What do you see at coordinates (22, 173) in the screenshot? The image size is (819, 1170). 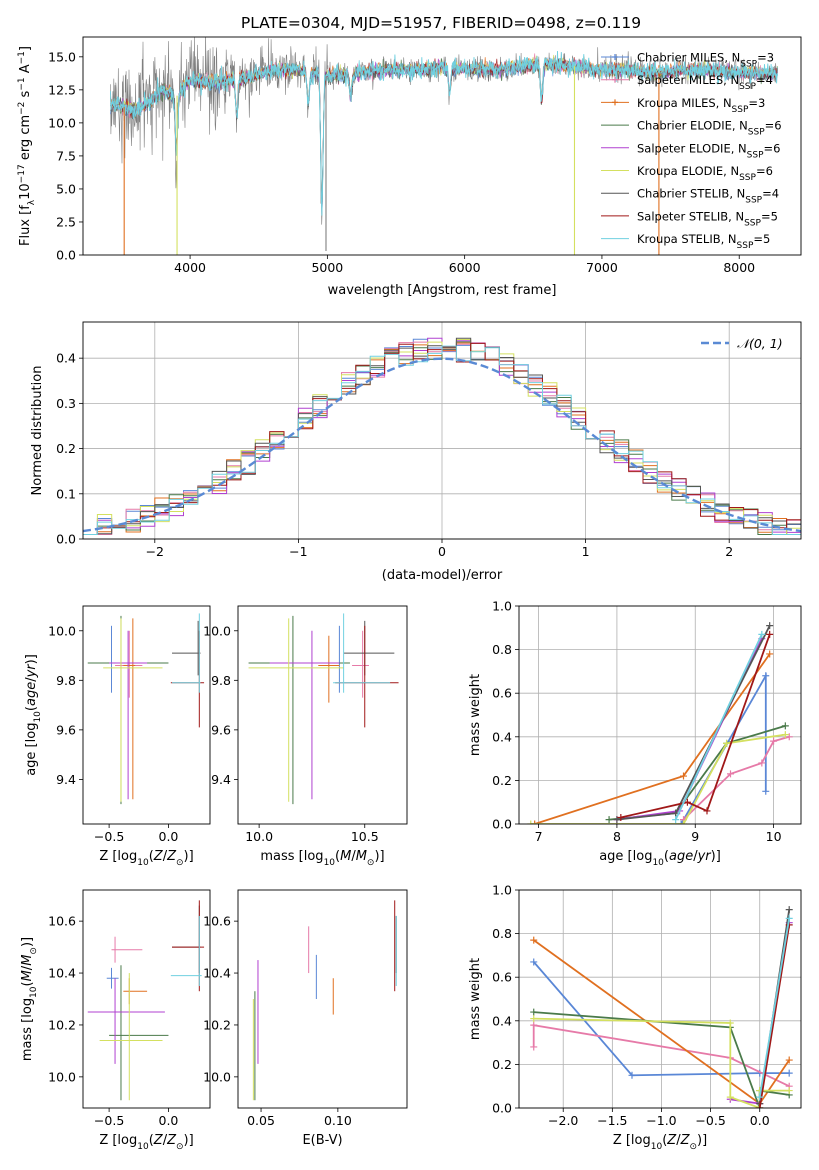 I see `y-axis-label-part: −17` at bounding box center [22, 173].